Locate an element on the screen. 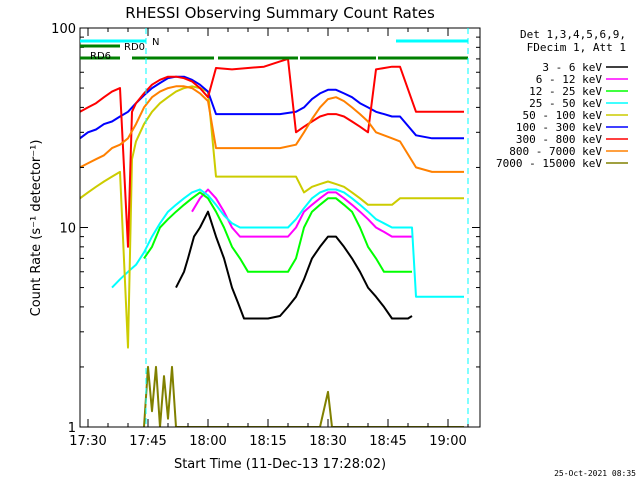 The width and height of the screenshot is (640, 480). date-stamp: 25-Oct-2021 08:35 is located at coordinates (595, 473).